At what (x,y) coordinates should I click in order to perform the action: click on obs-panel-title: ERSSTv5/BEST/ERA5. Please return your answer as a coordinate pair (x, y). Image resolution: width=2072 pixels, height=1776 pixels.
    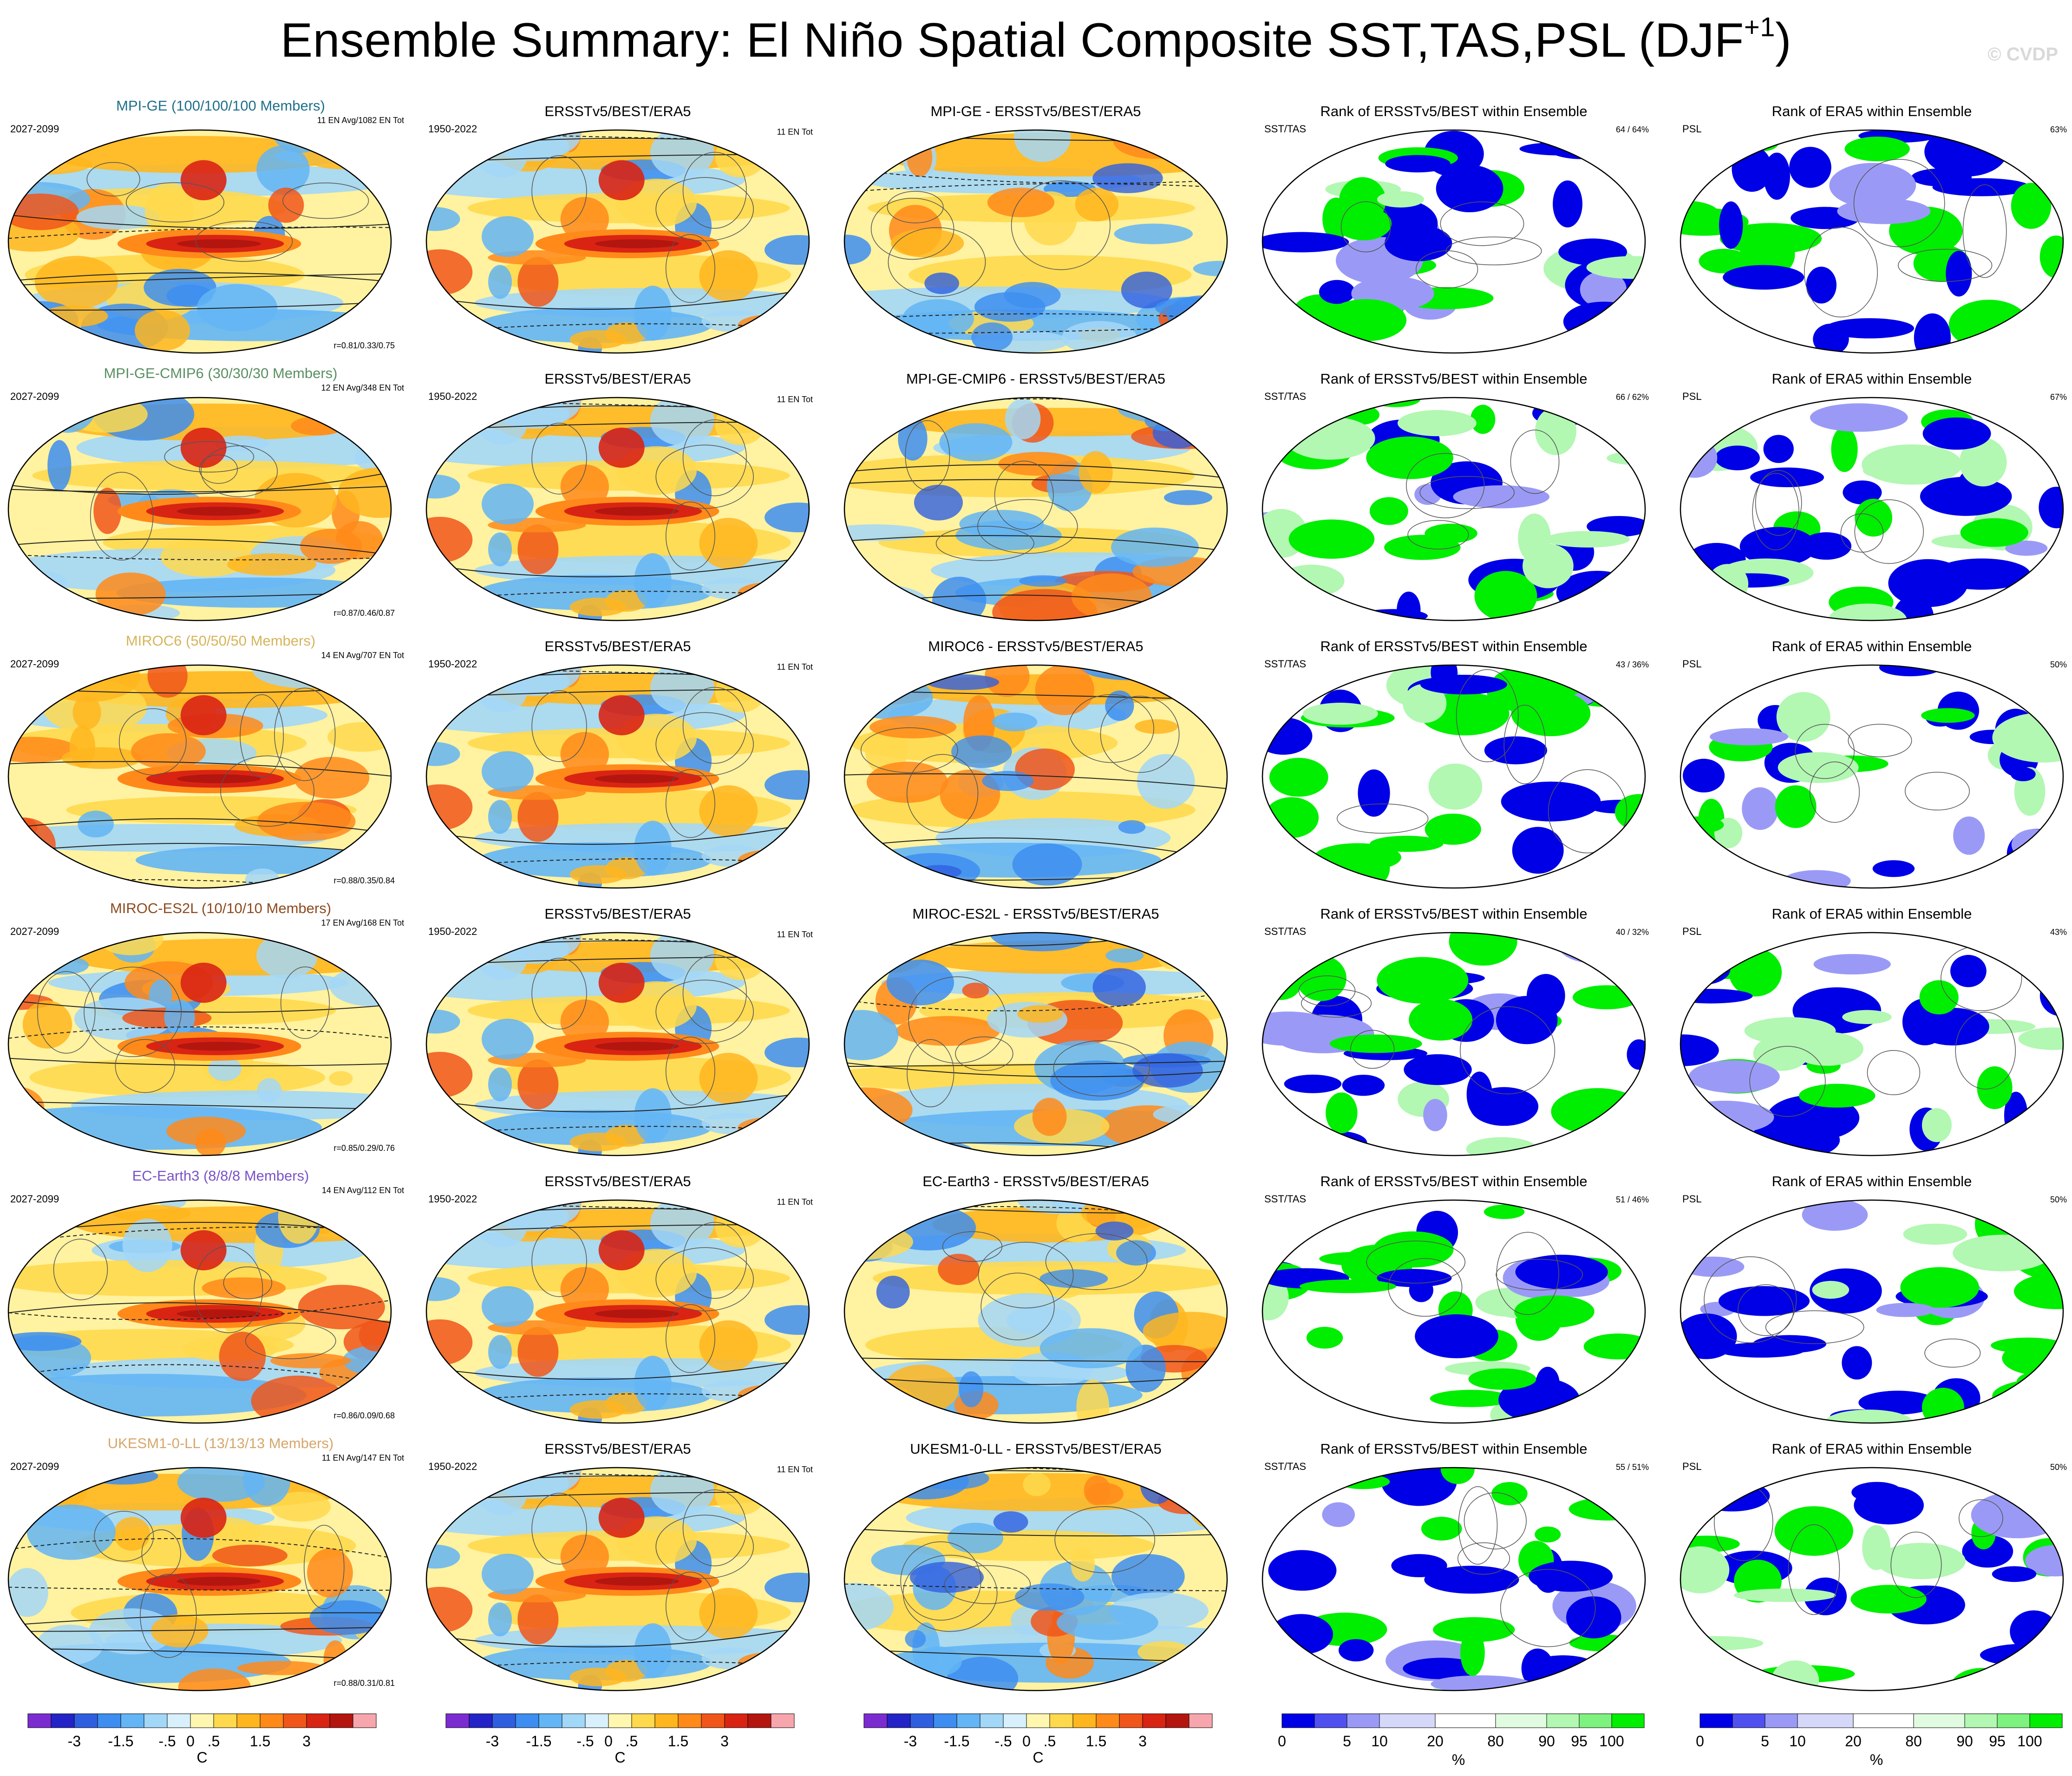
    Looking at the image, I should click on (617, 1449).